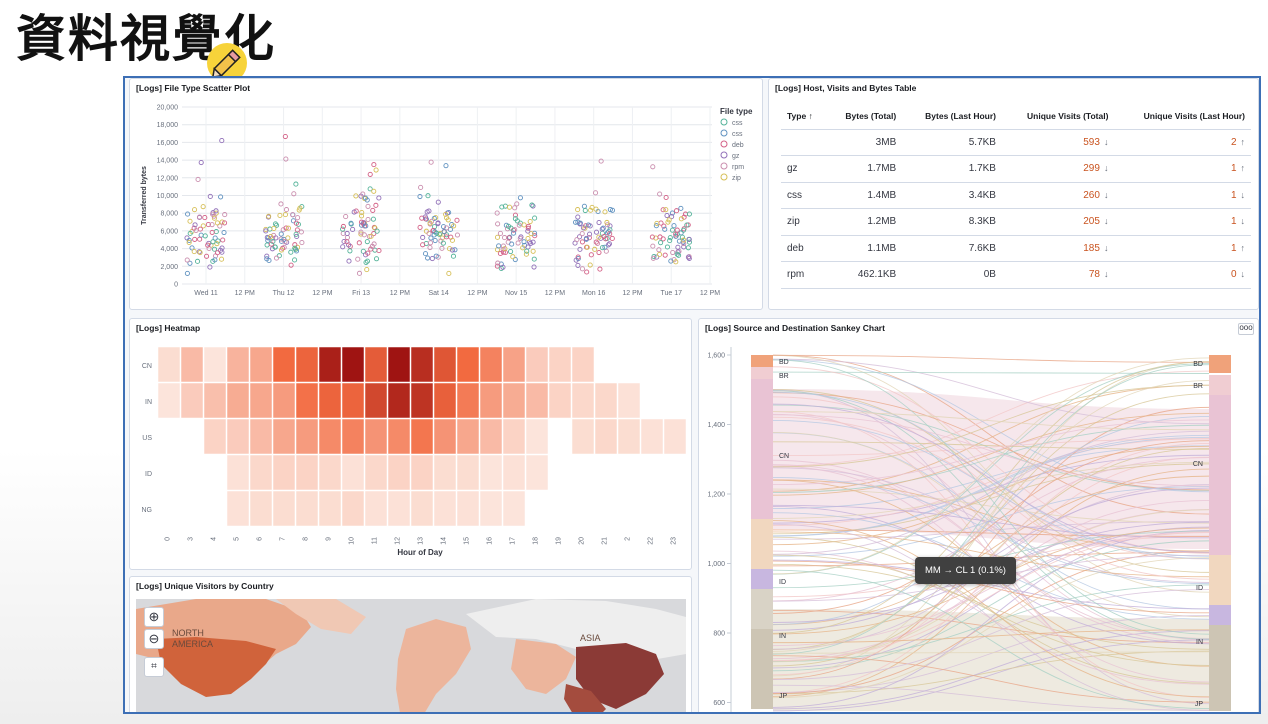 The width and height of the screenshot is (1268, 724). I want to click on sankey-right-label: CN, so click(1198, 464).